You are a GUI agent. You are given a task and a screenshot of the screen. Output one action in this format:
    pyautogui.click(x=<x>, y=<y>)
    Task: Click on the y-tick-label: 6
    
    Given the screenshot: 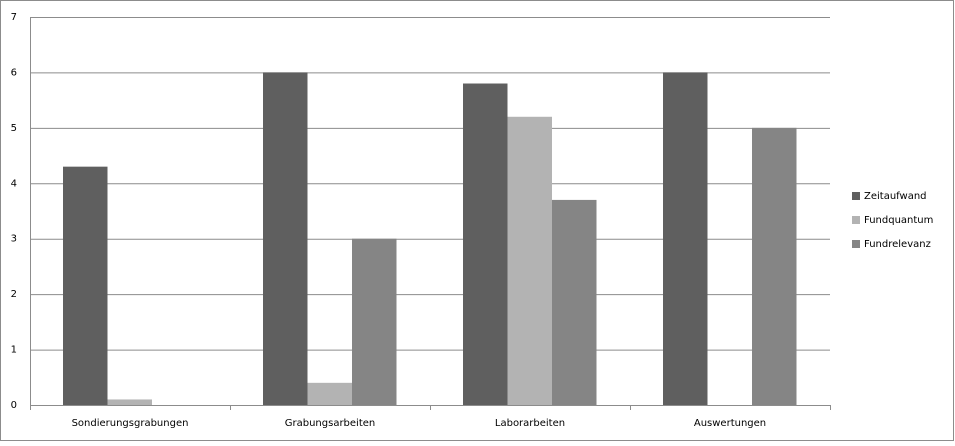 What is the action you would take?
    pyautogui.click(x=14, y=72)
    